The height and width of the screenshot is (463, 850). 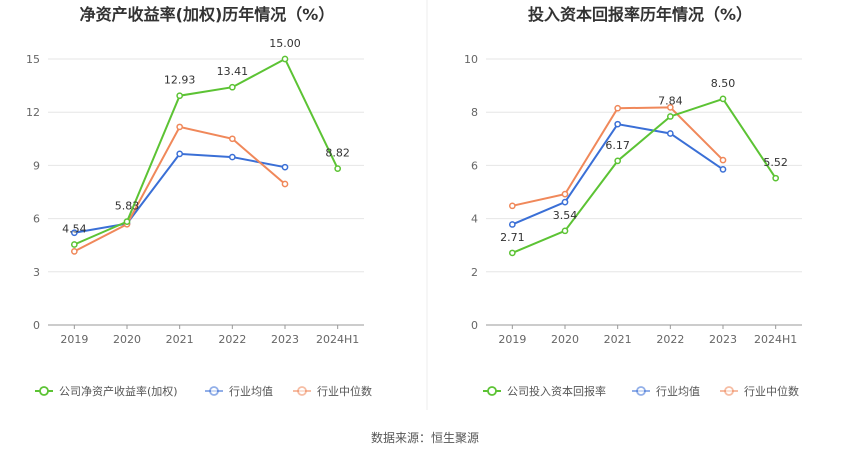 What do you see at coordinates (474, 219) in the screenshot?
I see `roic-y-tick-label: 4` at bounding box center [474, 219].